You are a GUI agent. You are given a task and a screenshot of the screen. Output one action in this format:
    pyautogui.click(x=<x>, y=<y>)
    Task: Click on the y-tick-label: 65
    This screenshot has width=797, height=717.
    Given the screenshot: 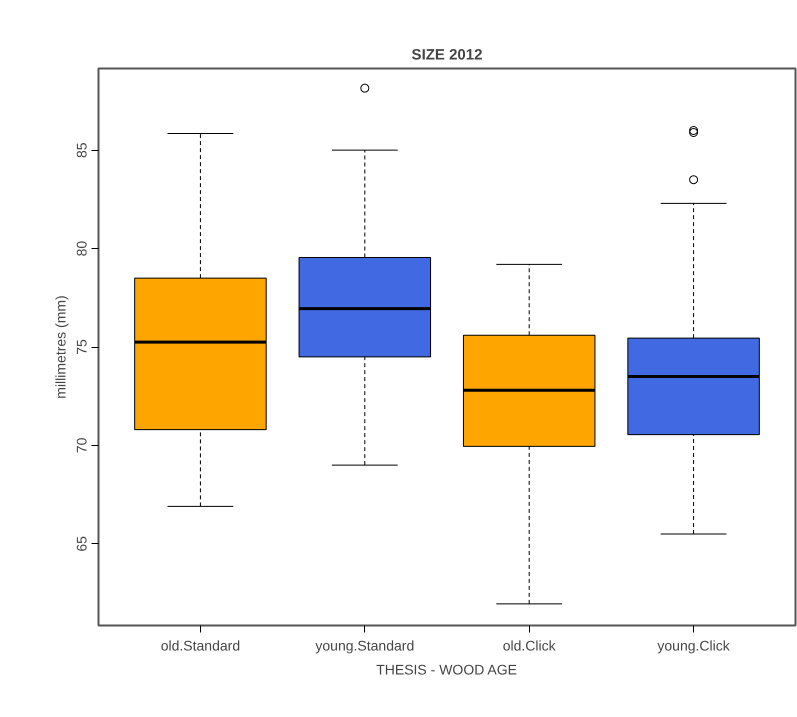 What is the action you would take?
    pyautogui.click(x=82, y=544)
    